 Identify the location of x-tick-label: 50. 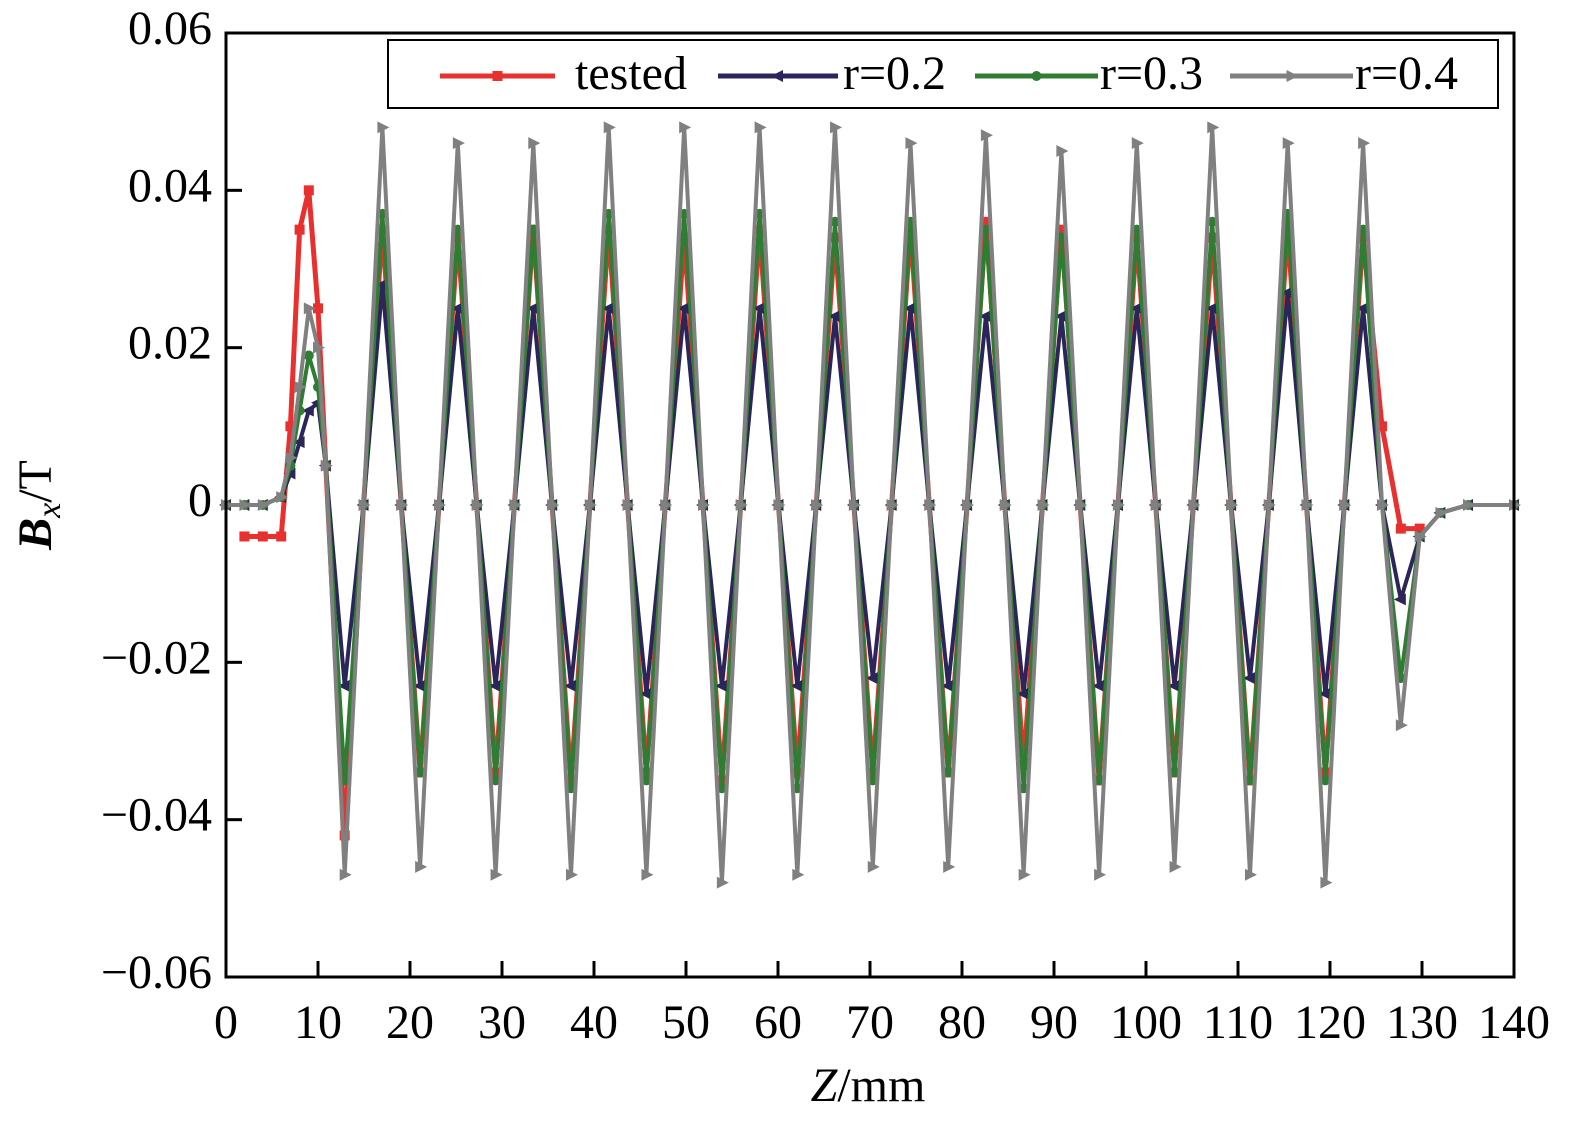
(686, 1022).